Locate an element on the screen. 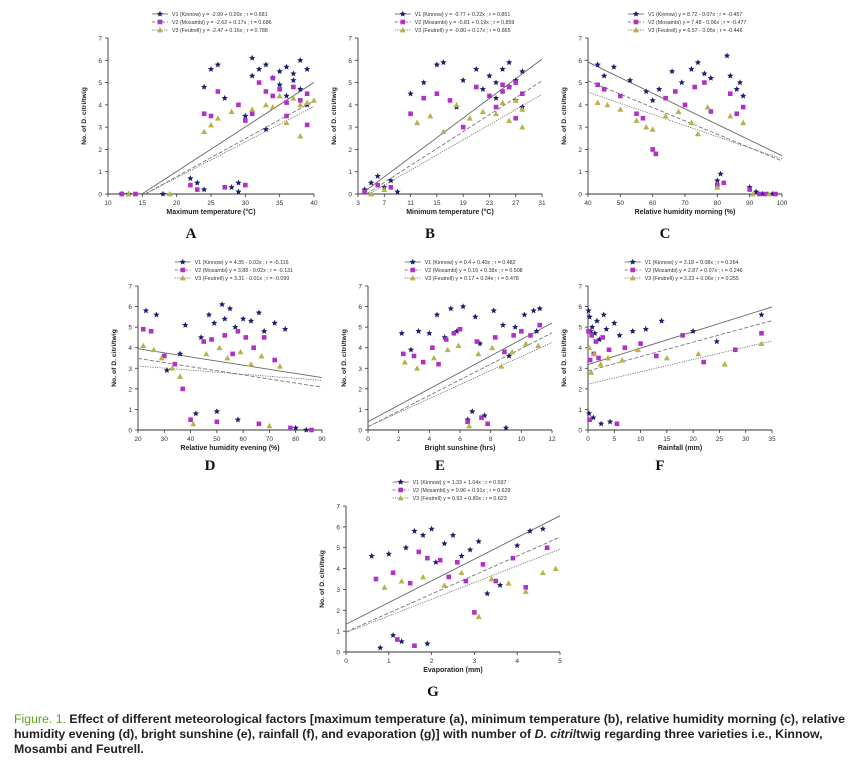  y-tick-label-d: 2 is located at coordinates (130, 389).